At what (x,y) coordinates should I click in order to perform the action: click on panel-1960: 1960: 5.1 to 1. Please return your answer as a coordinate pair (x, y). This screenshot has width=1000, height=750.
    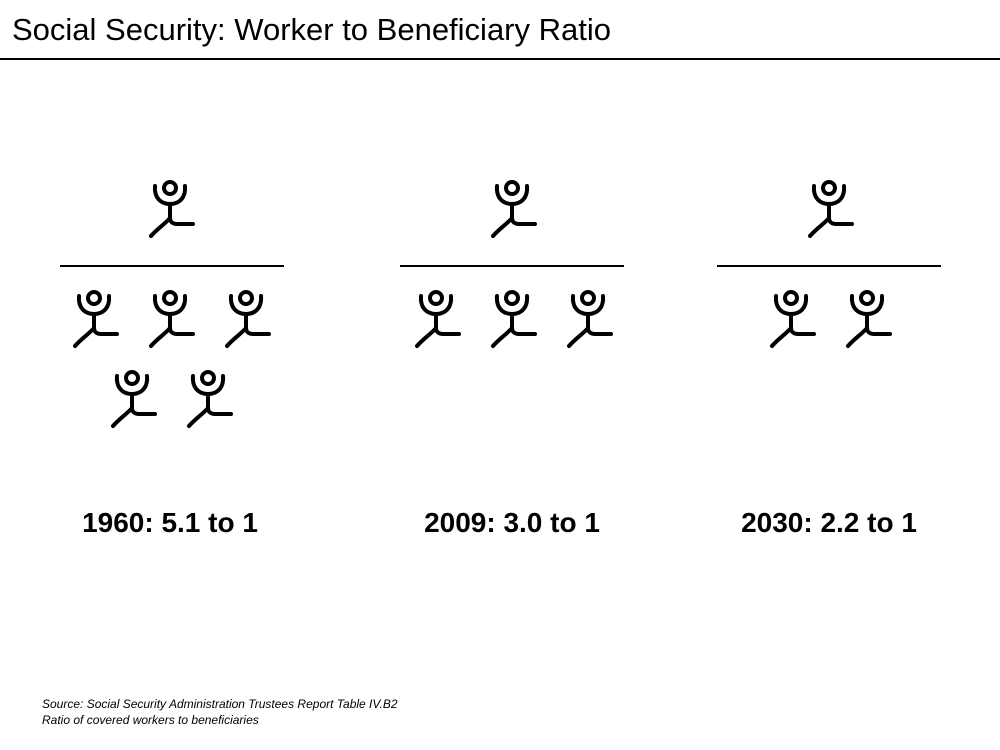
    Looking at the image, I should click on (170, 370).